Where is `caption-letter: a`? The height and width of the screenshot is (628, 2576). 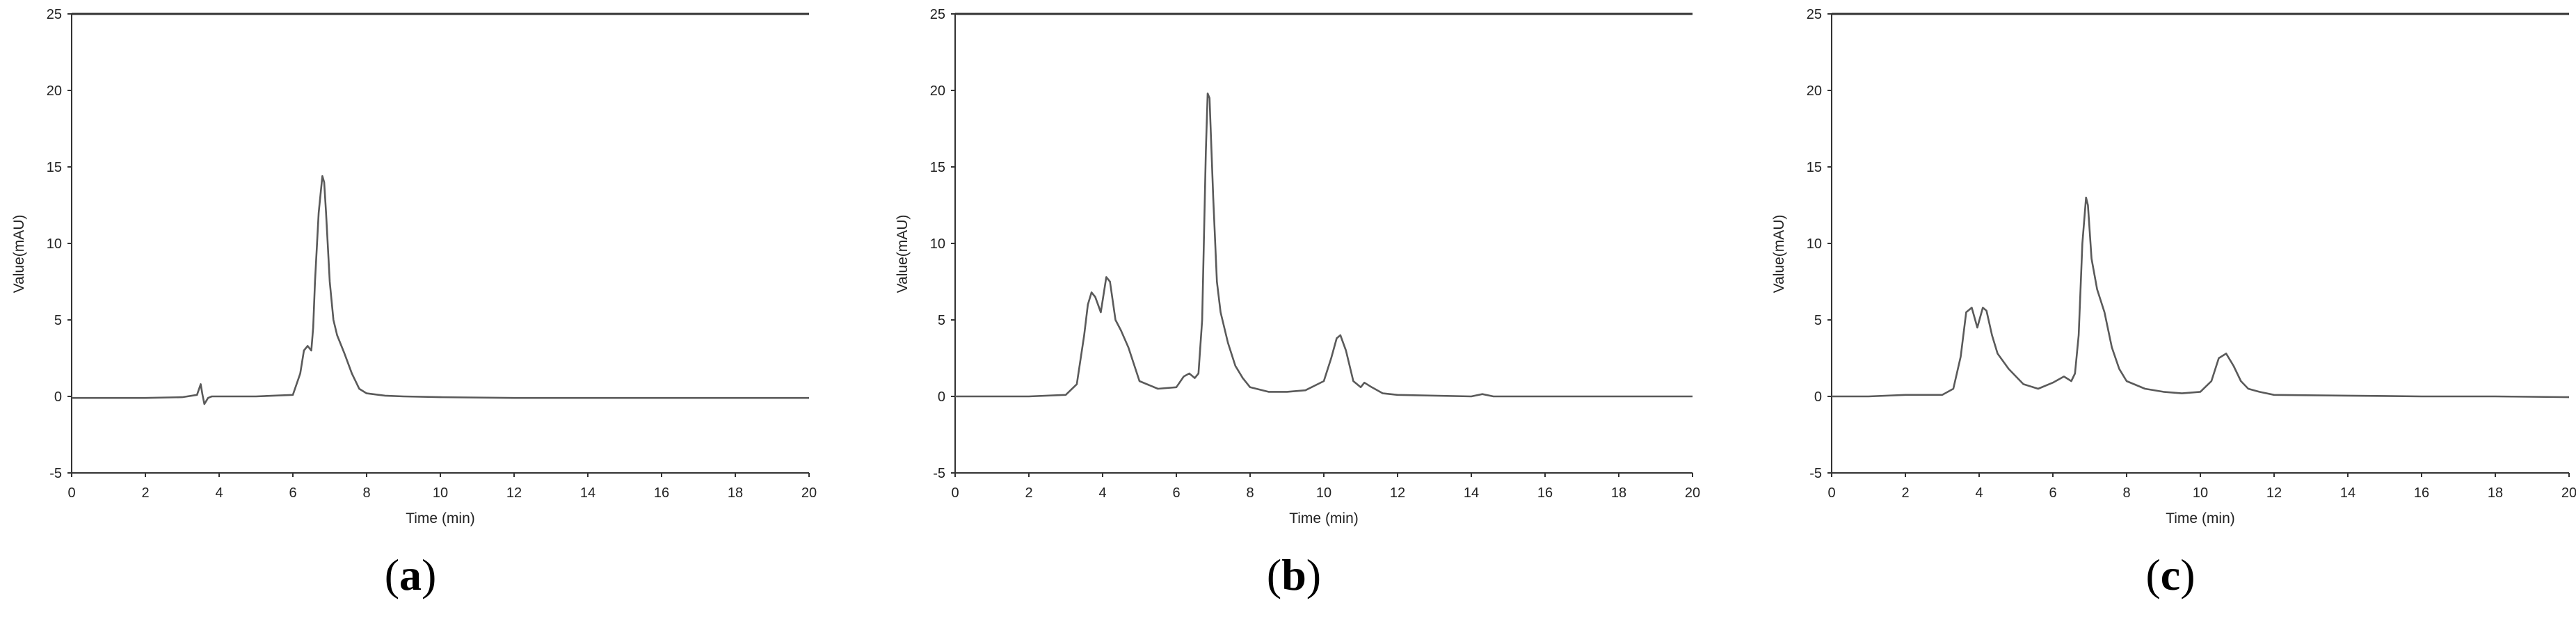 caption-letter: a is located at coordinates (410, 574).